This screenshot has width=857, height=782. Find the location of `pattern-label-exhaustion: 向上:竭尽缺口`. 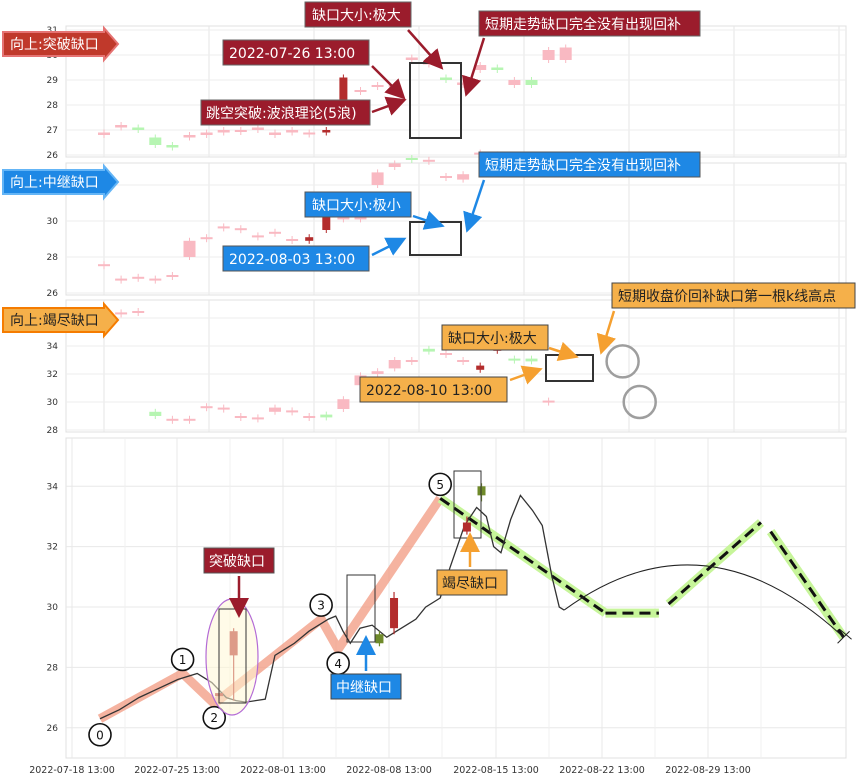

pattern-label-exhaustion: 向上:竭尽缺口 is located at coordinates (61, 320).